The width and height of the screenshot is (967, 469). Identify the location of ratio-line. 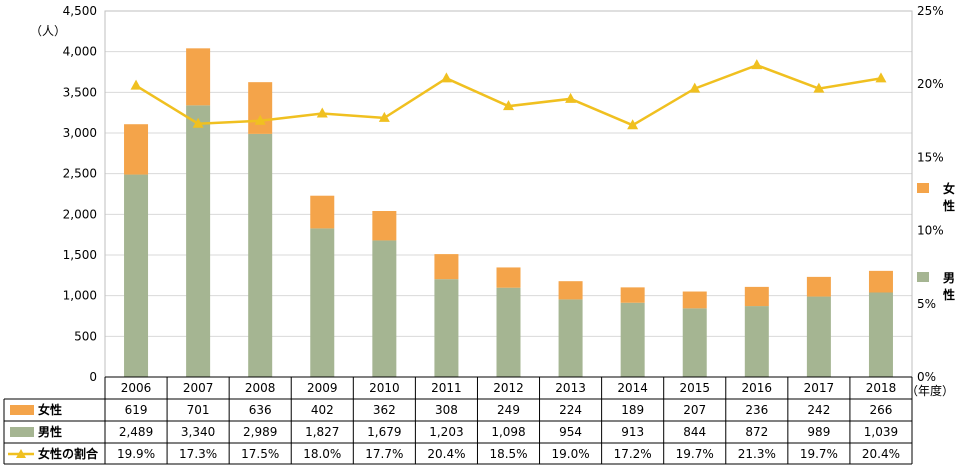
(508, 94).